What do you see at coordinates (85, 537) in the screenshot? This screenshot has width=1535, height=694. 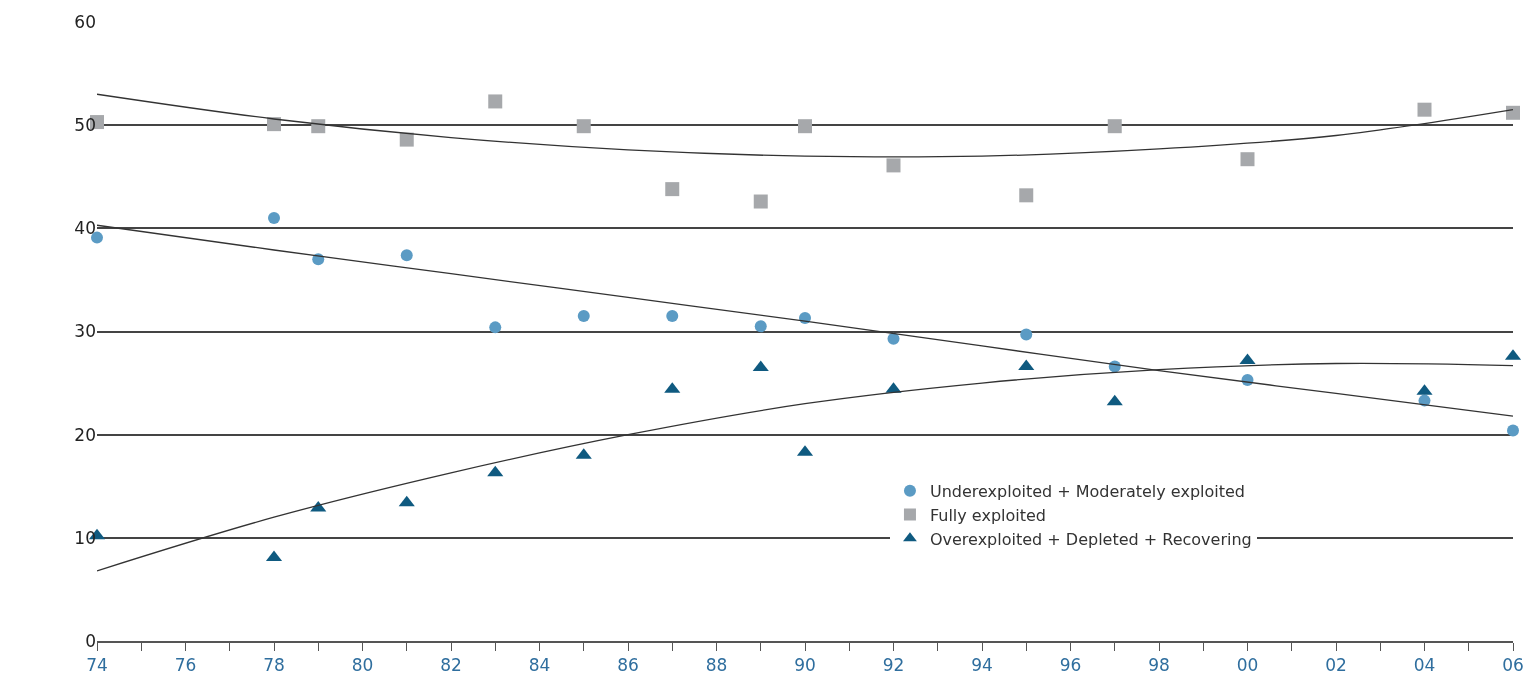 I see `y-tick-label: 10` at bounding box center [85, 537].